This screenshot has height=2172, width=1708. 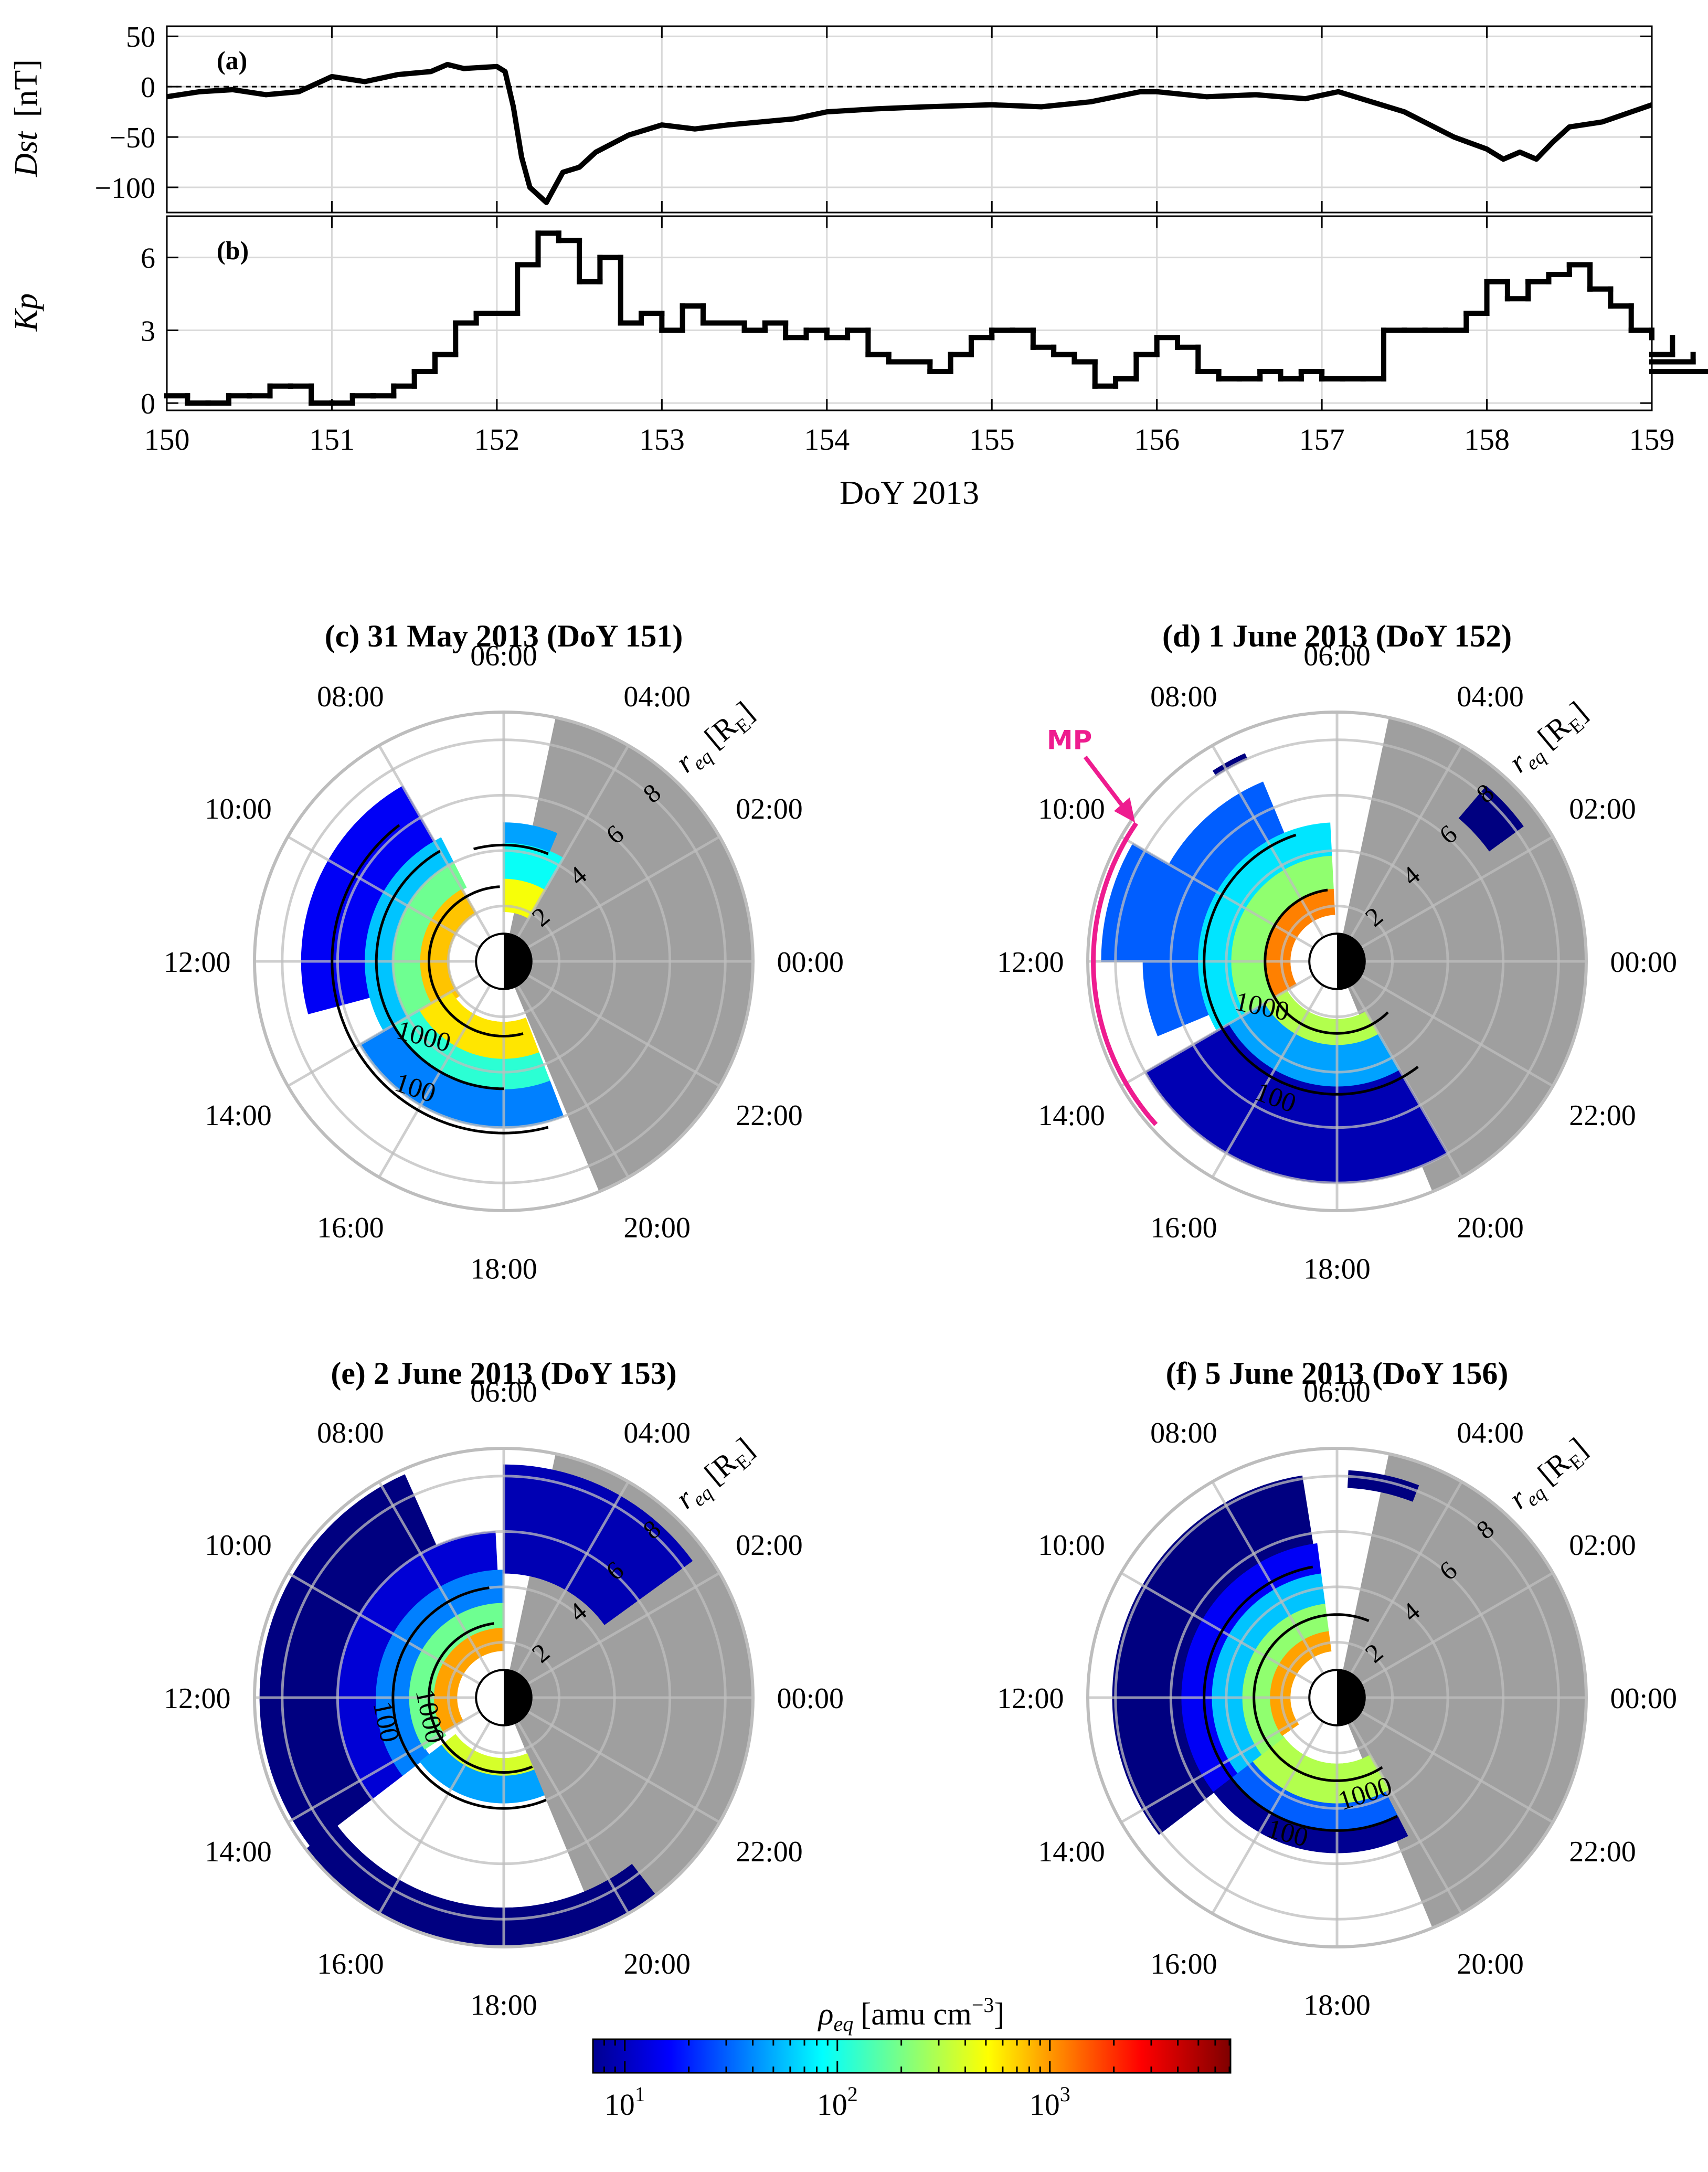 I want to click on no-coverage-sector, so click(x=631, y=955).